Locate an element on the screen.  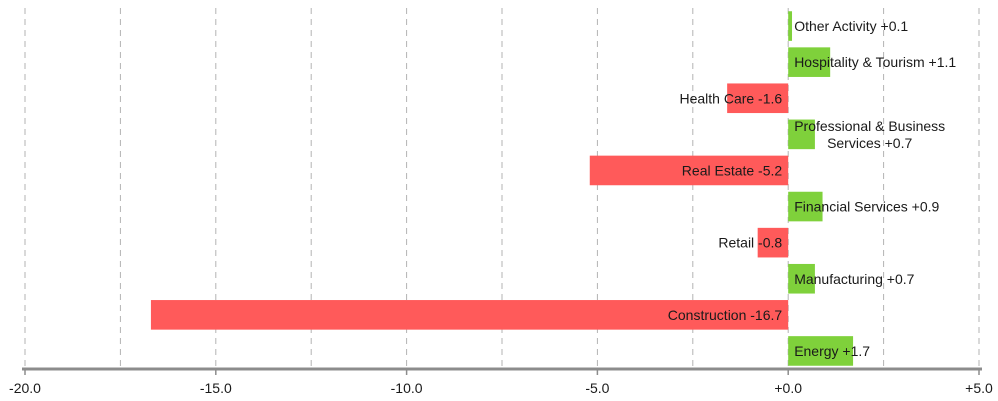
bar-manufacturing is located at coordinates (801, 278).